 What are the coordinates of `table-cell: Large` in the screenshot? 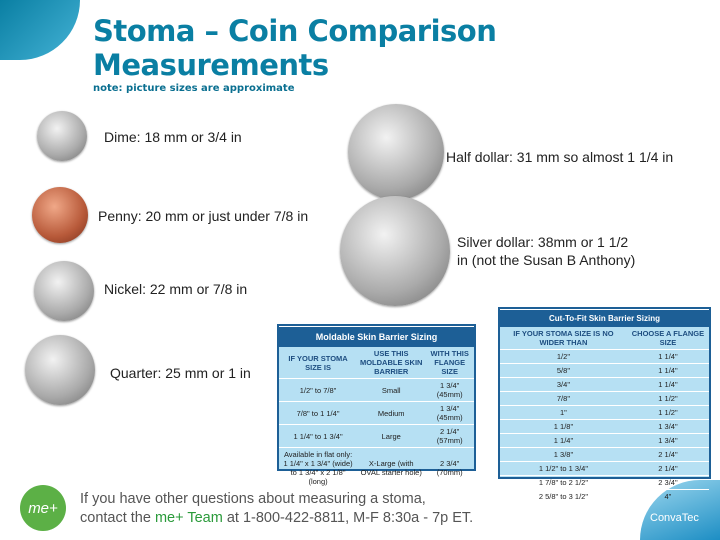 It's located at (391, 436).